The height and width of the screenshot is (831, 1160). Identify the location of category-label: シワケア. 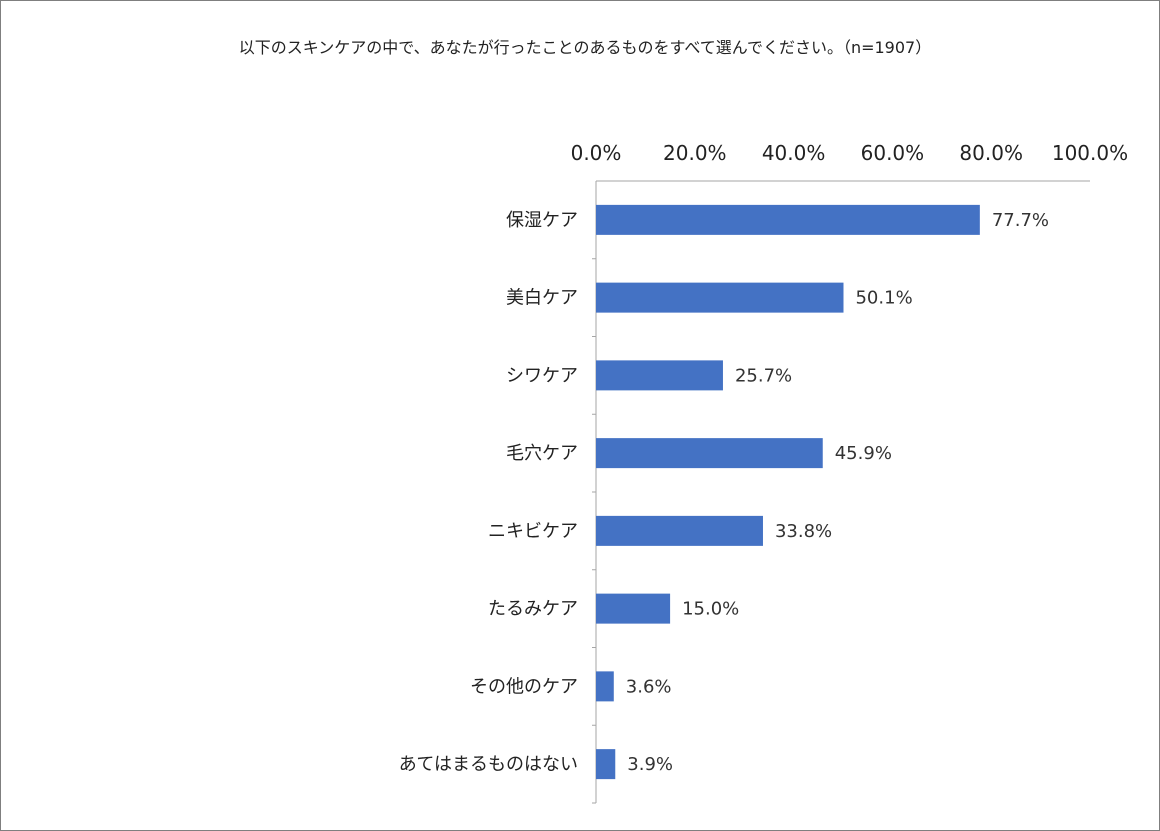
(542, 375).